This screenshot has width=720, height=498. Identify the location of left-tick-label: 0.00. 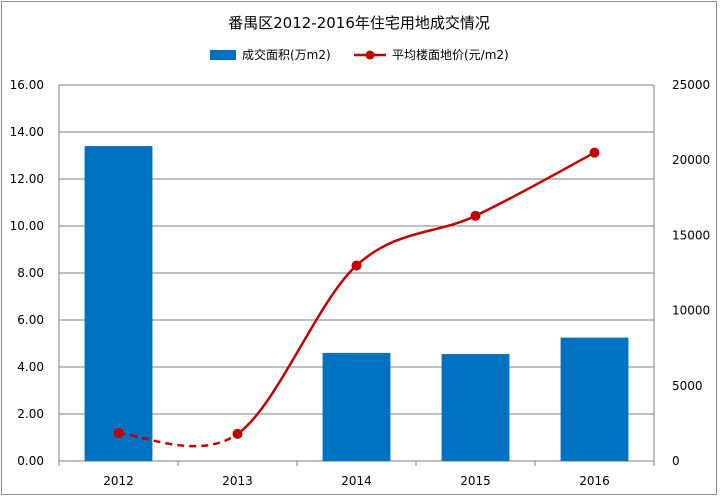
(30, 461).